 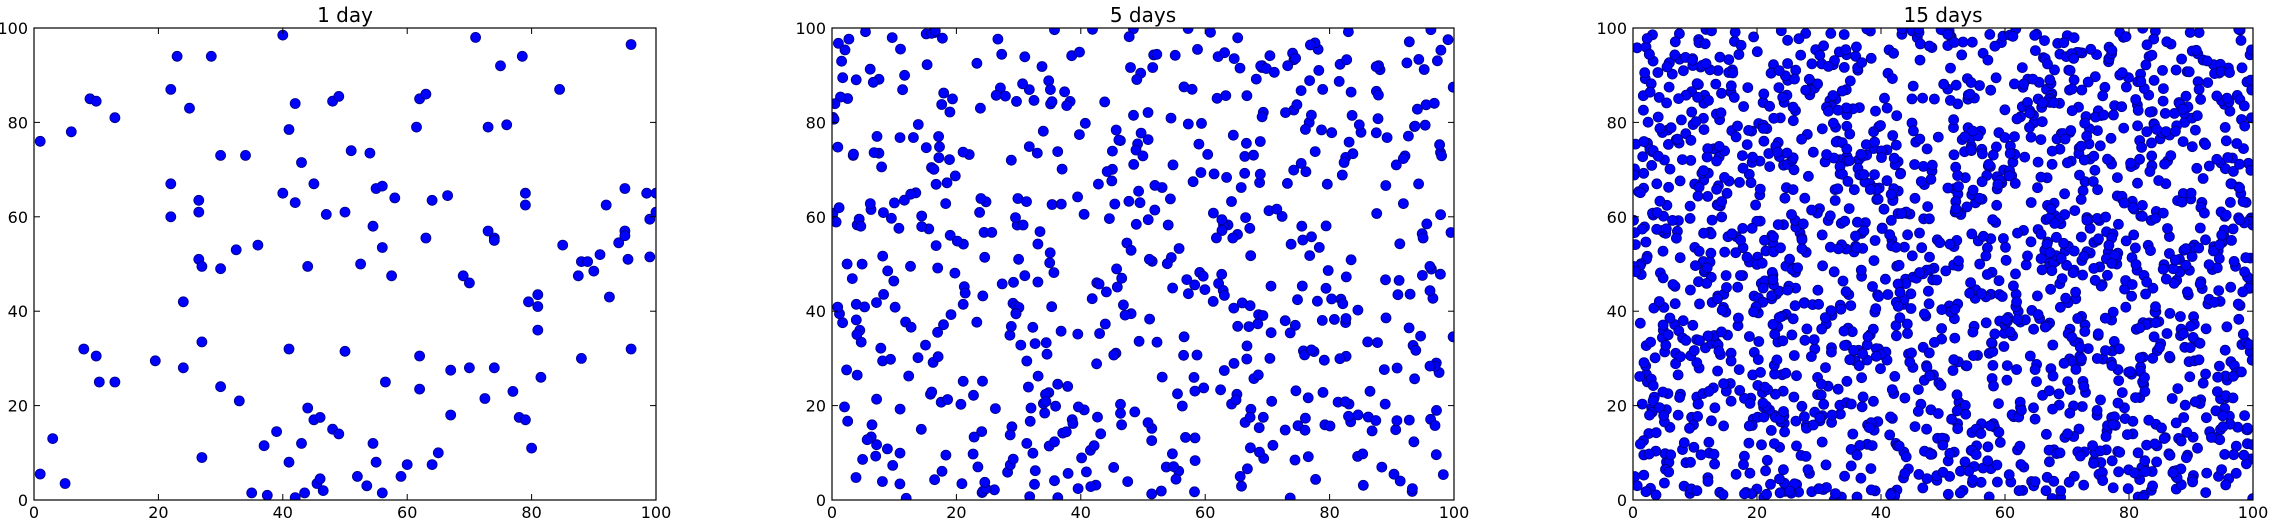 What do you see at coordinates (1329, 511) in the screenshot?
I see `x-tick-label: 80` at bounding box center [1329, 511].